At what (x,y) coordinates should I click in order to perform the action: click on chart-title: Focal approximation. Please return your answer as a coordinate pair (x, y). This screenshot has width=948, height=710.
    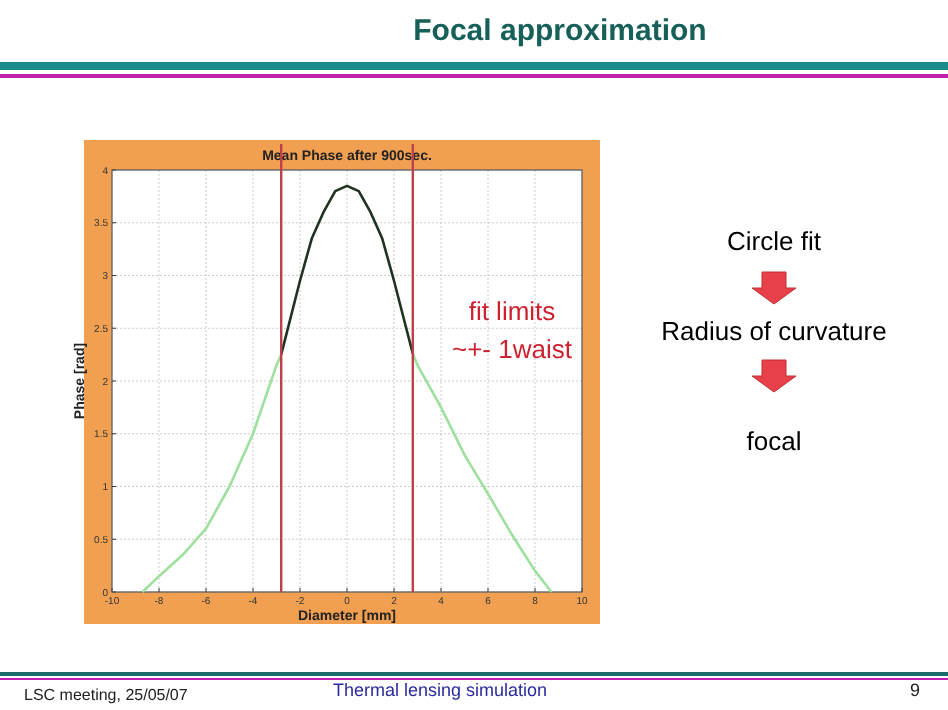
    Looking at the image, I should click on (560, 31).